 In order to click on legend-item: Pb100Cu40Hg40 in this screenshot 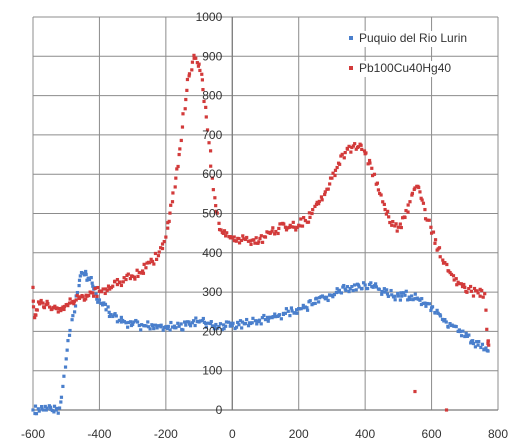, I will do `click(414, 69)`.